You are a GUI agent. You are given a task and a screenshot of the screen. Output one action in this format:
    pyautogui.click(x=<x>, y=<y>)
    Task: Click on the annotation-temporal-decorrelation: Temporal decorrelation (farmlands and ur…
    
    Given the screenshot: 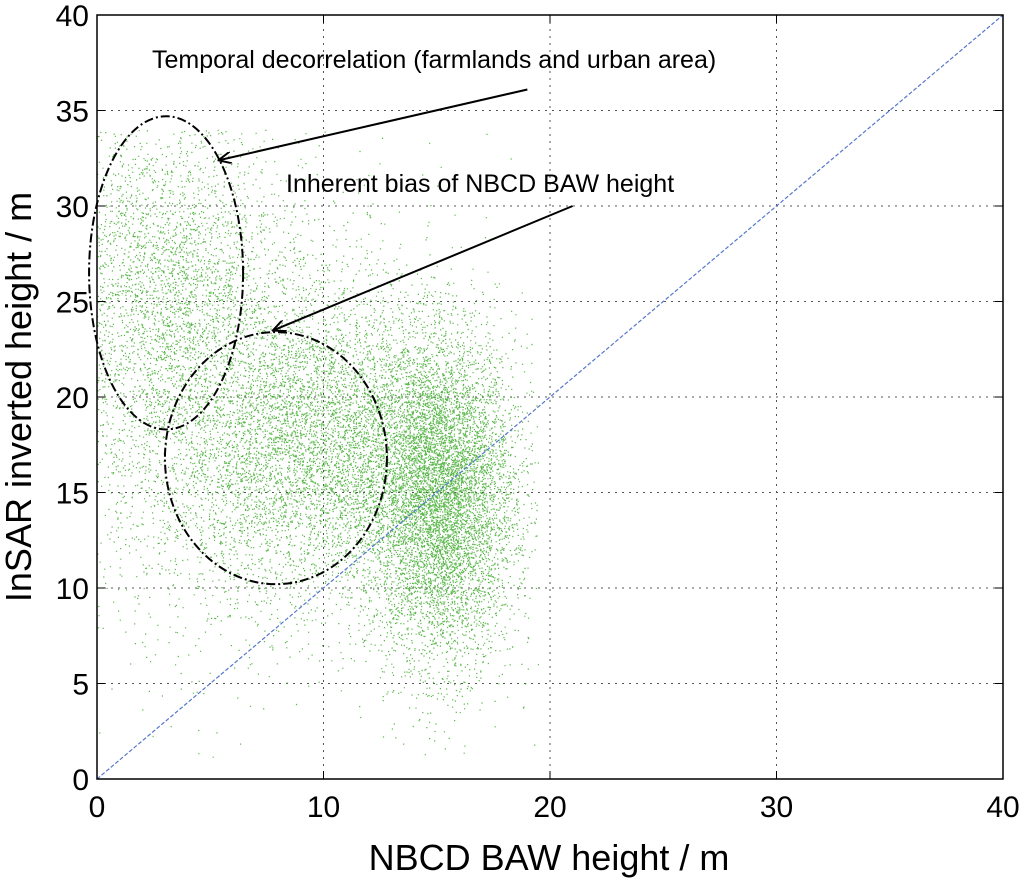 What is the action you would take?
    pyautogui.click(x=434, y=60)
    